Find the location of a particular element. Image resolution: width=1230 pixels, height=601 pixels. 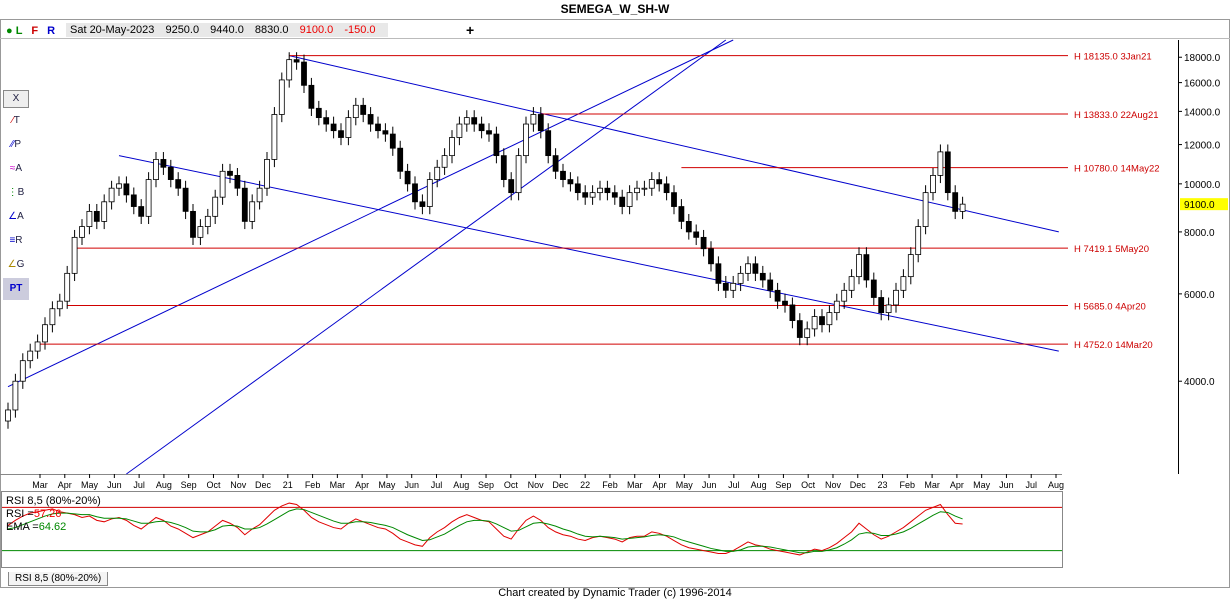

ema-line is located at coordinates (485, 531).